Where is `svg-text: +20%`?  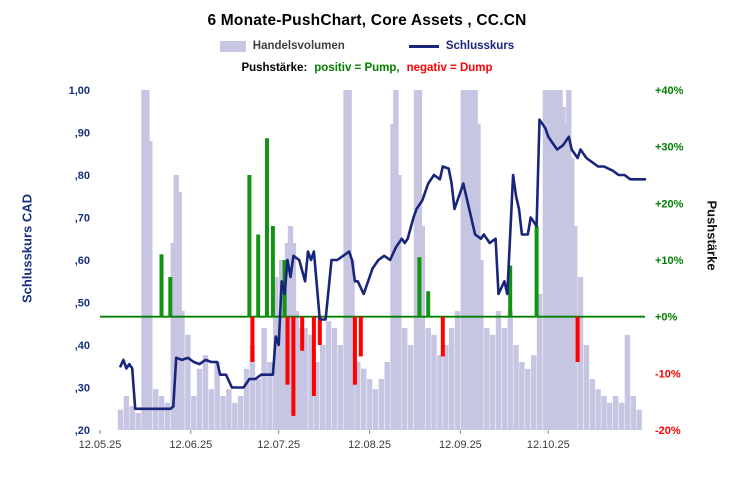
svg-text: +20% is located at coordinates (669, 204).